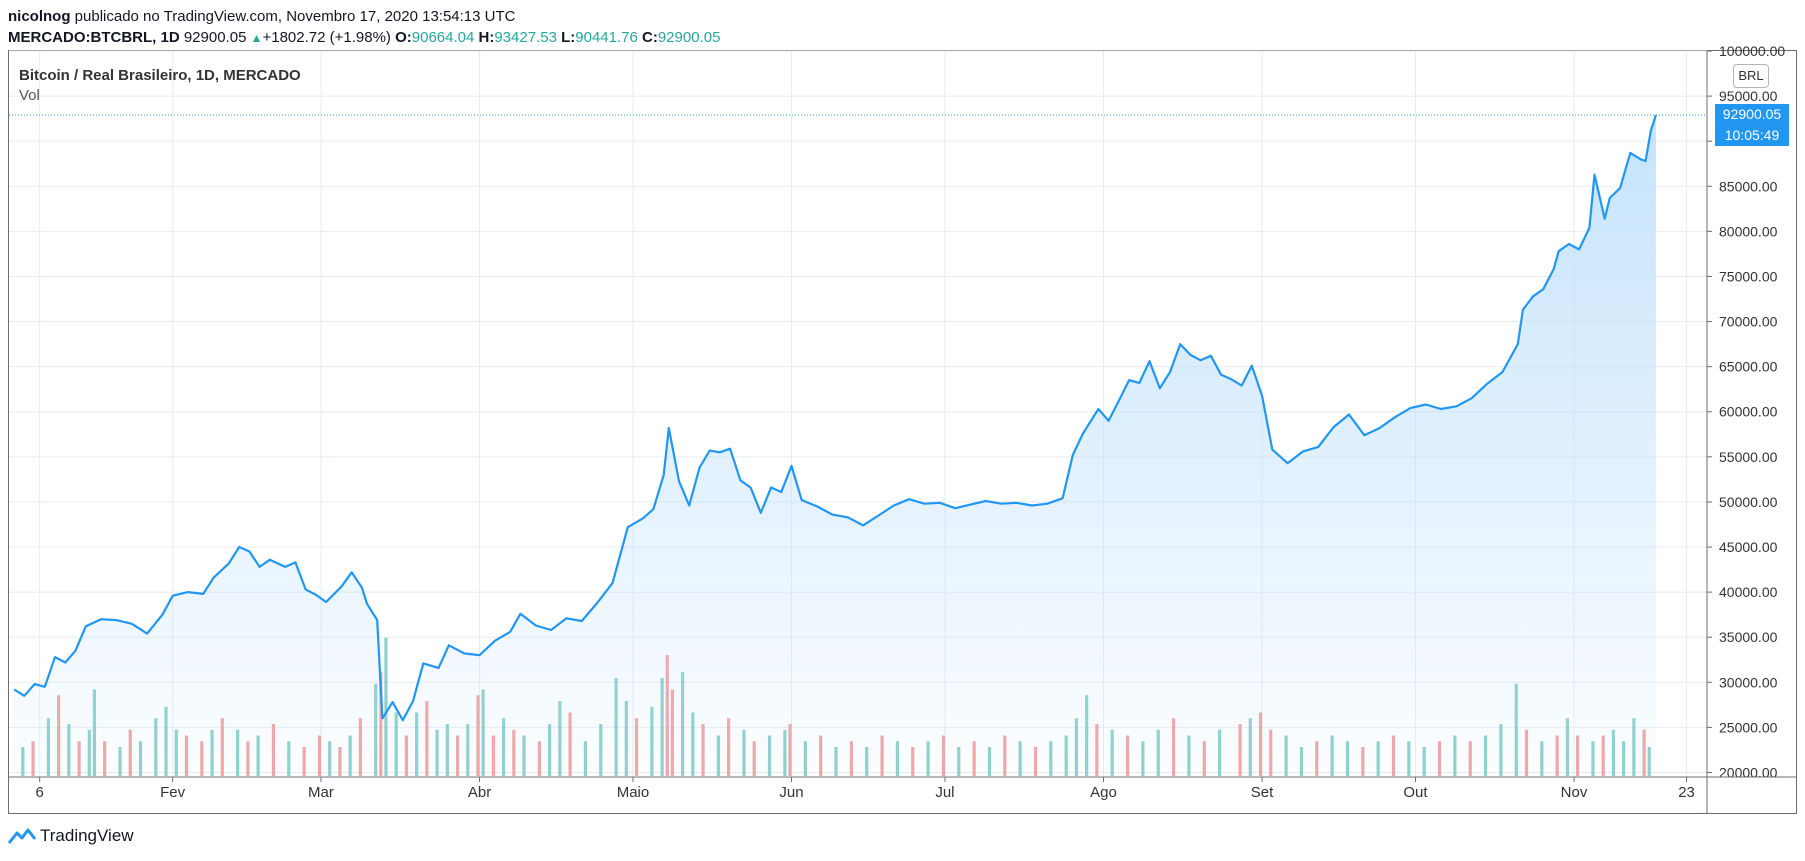 Image resolution: width=1805 pixels, height=861 pixels. What do you see at coordinates (1748, 637) in the screenshot?
I see `y-tick-label: 35000.00` at bounding box center [1748, 637].